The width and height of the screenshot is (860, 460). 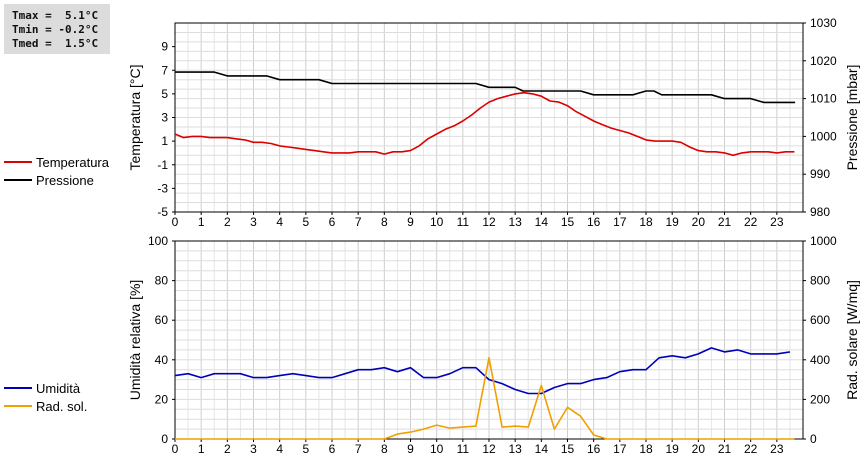 I want to click on top-chart-legend: Temperatura Pressione, so click(x=56, y=171).